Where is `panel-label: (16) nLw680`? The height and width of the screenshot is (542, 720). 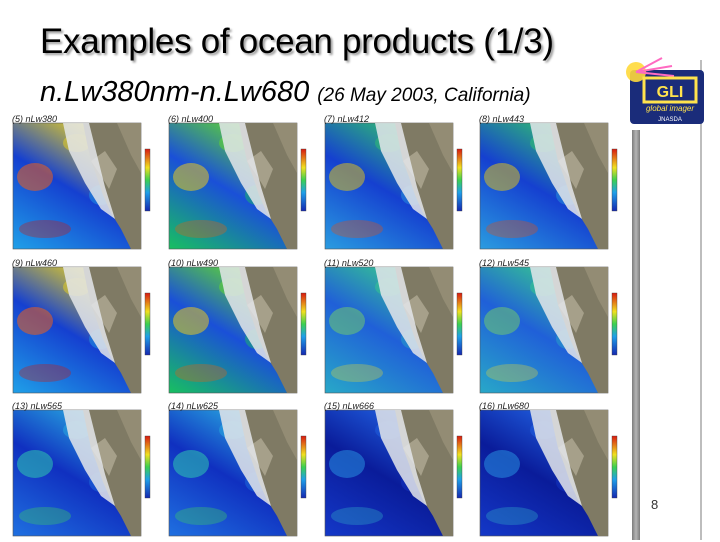 panel-label: (16) nLw680 is located at coordinates (504, 406).